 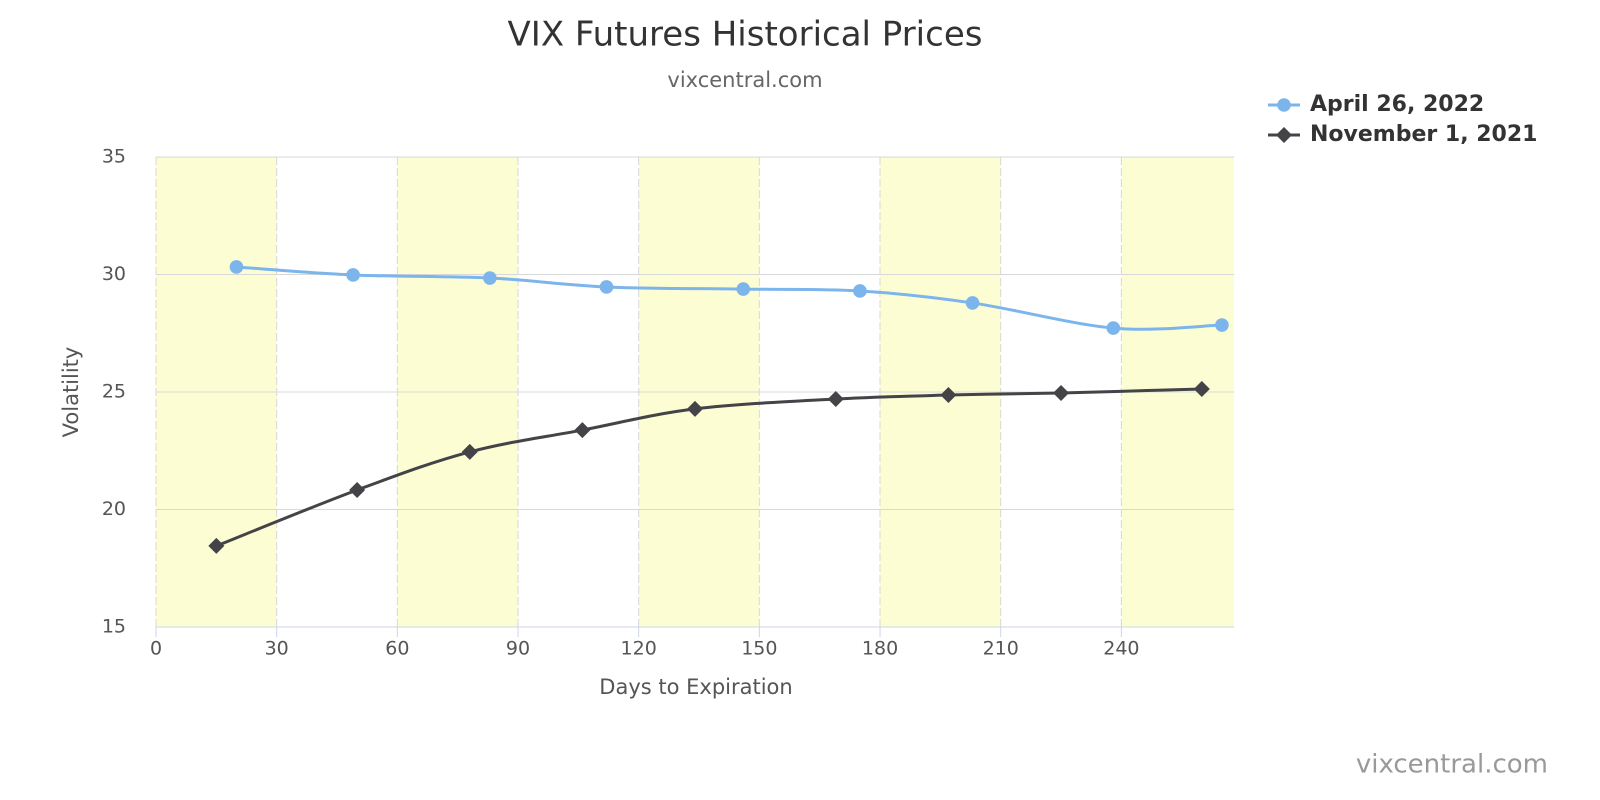 What do you see at coordinates (744, 80) in the screenshot?
I see `chart-subtitle: vixcentral.com` at bounding box center [744, 80].